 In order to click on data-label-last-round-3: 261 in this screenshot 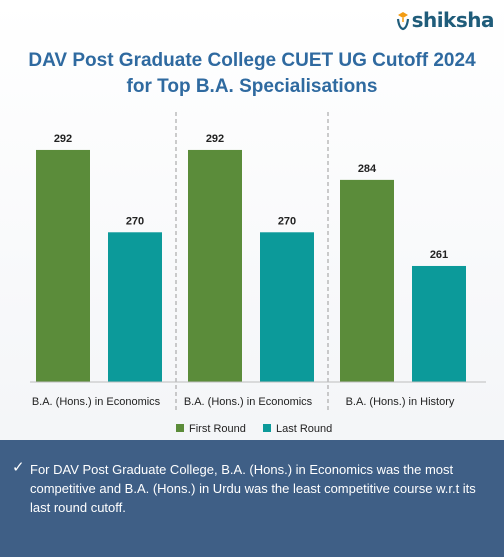, I will do `click(439, 255)`.